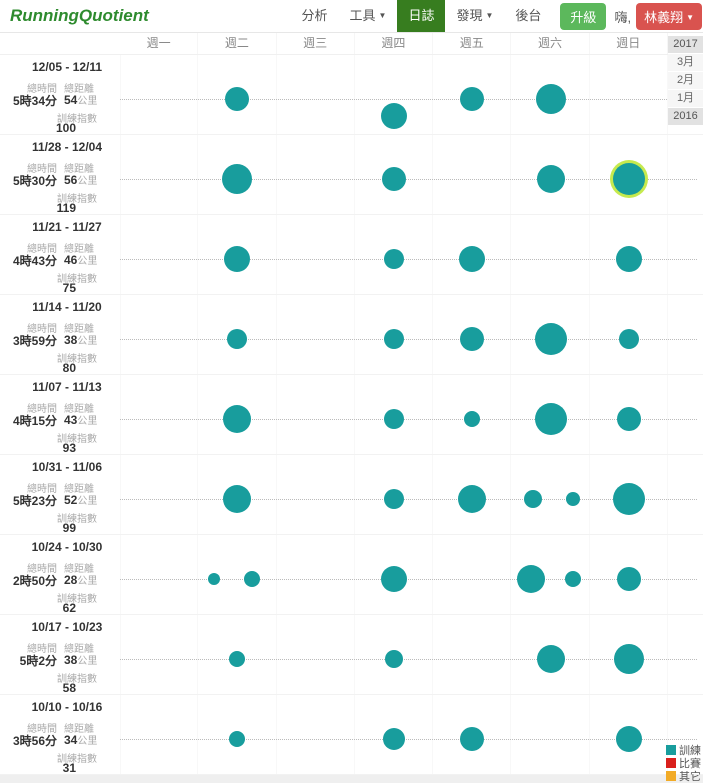  Describe the element at coordinates (469, 15) in the screenshot. I see `nav-item-label: 發現` at that location.